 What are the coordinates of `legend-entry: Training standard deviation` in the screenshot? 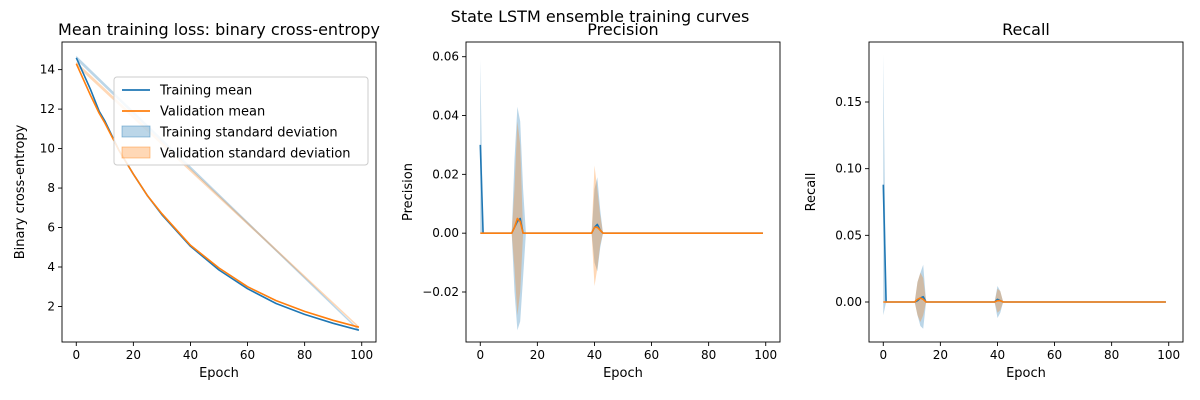 It's located at (248, 133).